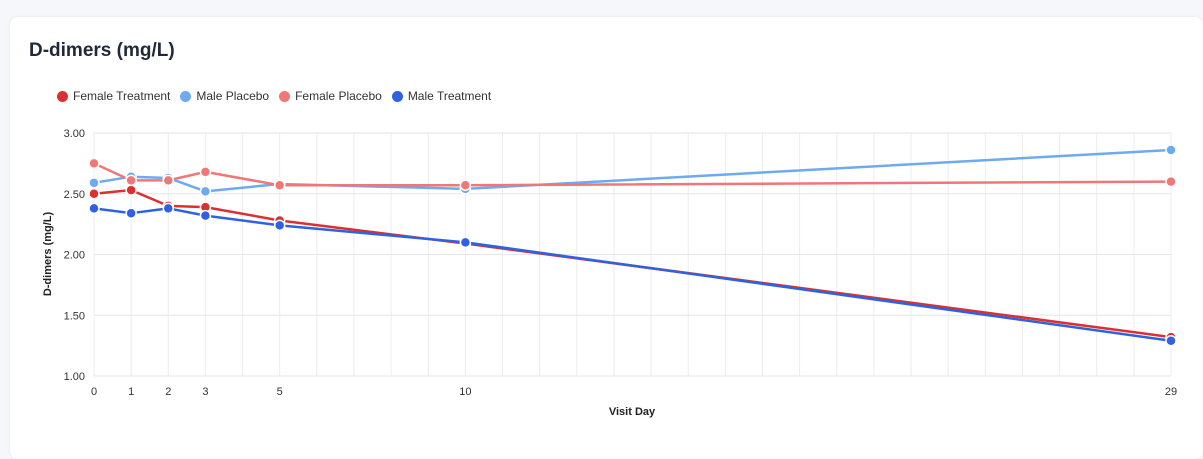 This screenshot has width=1203, height=459. What do you see at coordinates (131, 392) in the screenshot?
I see `x-tick-label: 1` at bounding box center [131, 392].